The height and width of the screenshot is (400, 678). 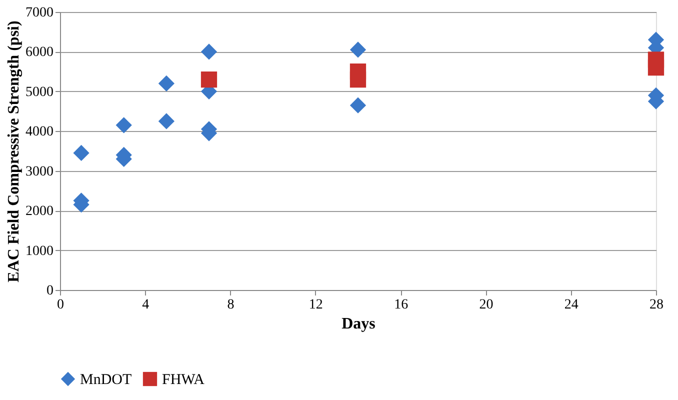 I want to click on x-tick-label: 0, so click(x=60, y=305).